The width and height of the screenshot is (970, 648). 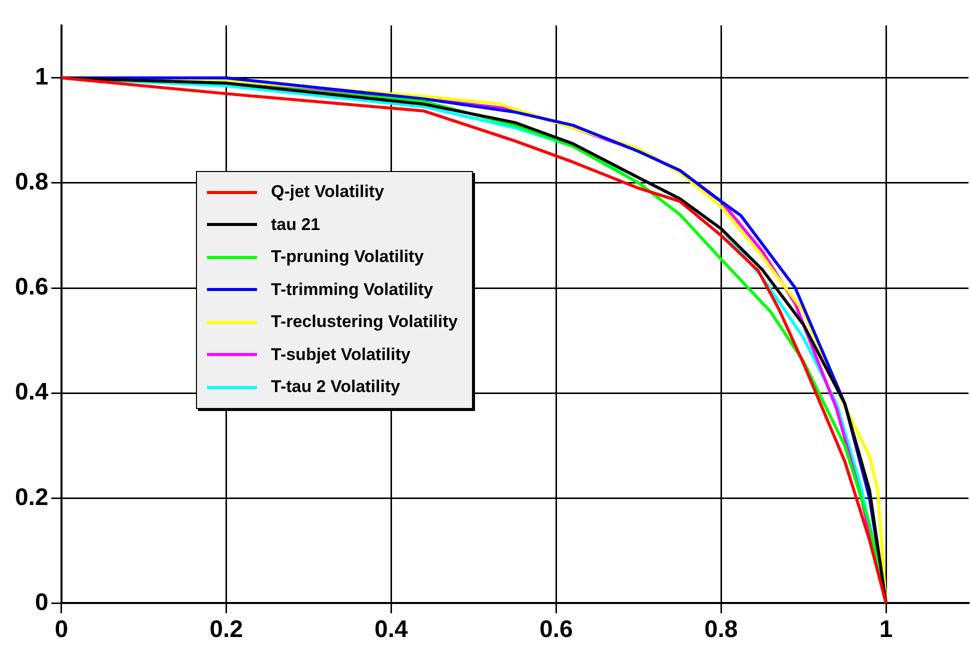 What do you see at coordinates (295, 224) in the screenshot?
I see `legend-label: tau 21` at bounding box center [295, 224].